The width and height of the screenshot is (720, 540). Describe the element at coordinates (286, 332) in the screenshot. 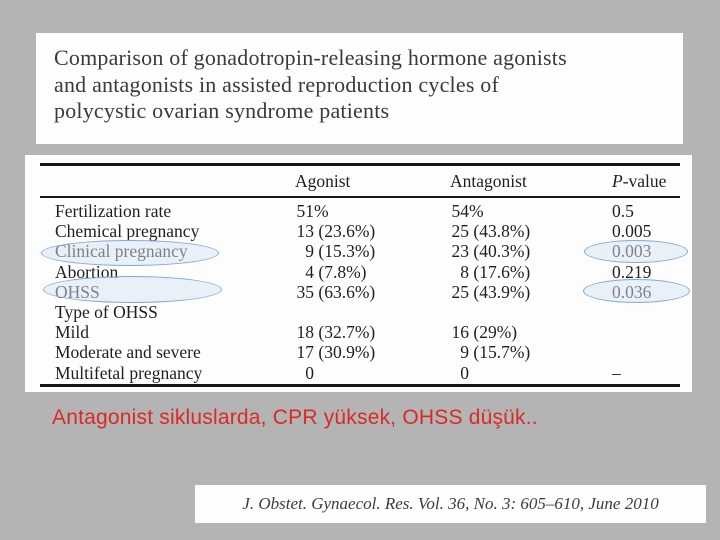

I see `table-row: Mild 18 (32.7%) 16 (29%)` at that location.